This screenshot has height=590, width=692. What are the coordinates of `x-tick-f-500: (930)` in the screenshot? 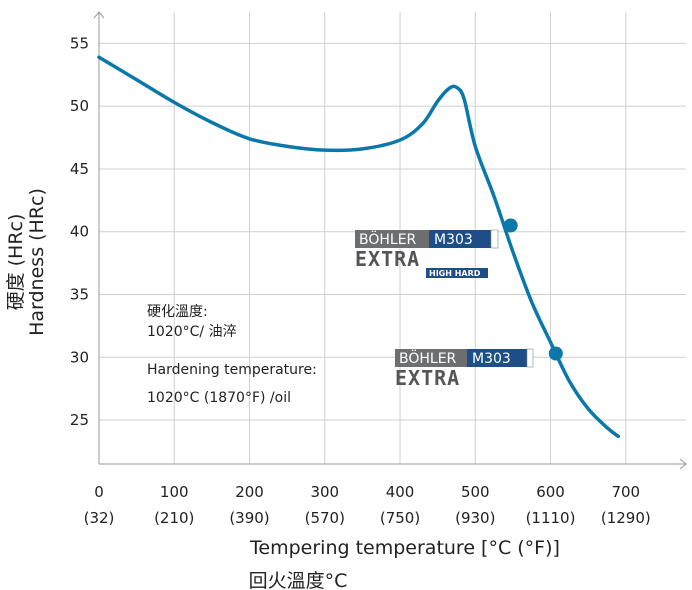 It's located at (475, 518).